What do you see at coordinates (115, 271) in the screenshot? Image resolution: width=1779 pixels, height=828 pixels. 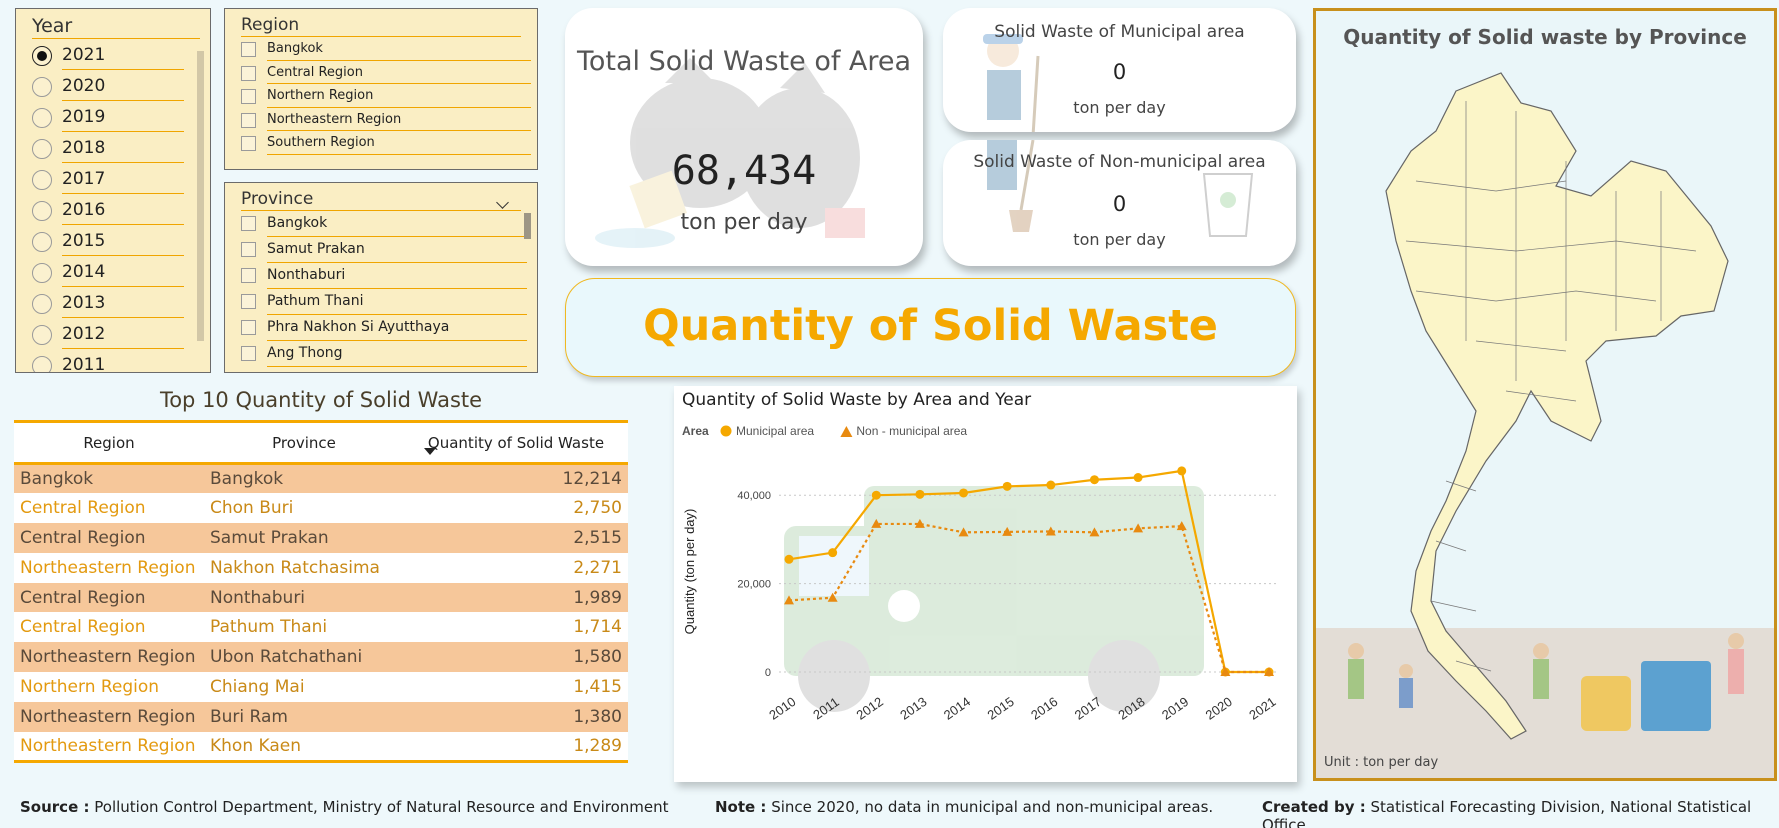 I see `year-option-2014: 2014` at bounding box center [115, 271].